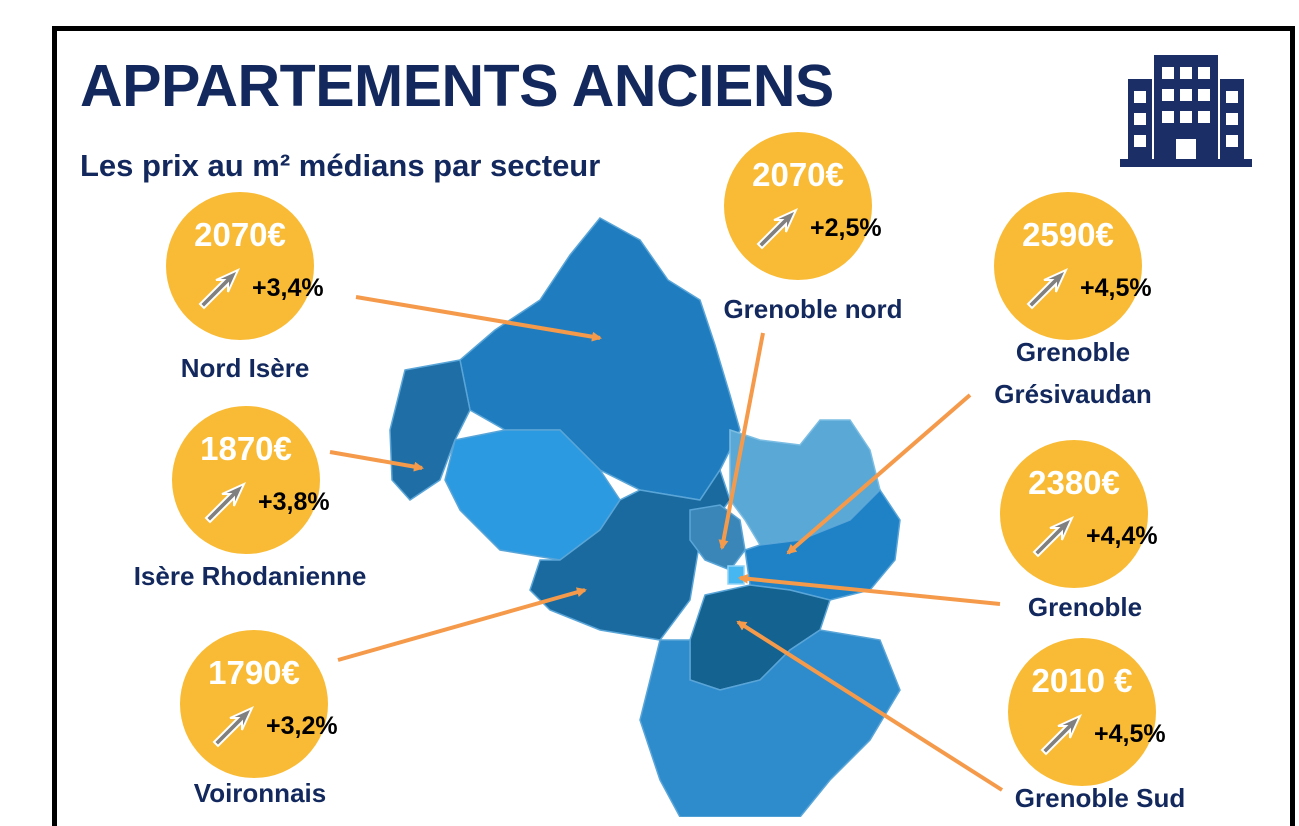 This screenshot has height=826, width=1299. What do you see at coordinates (1122, 536) in the screenshot?
I see `price-change: +4,4%` at bounding box center [1122, 536].